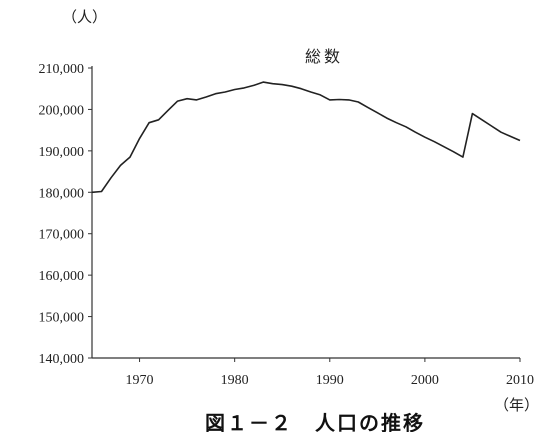 Image resolution: width=547 pixels, height=432 pixels. What do you see at coordinates (62, 110) in the screenshot?
I see `y-tick-label: 200,000` at bounding box center [62, 110].